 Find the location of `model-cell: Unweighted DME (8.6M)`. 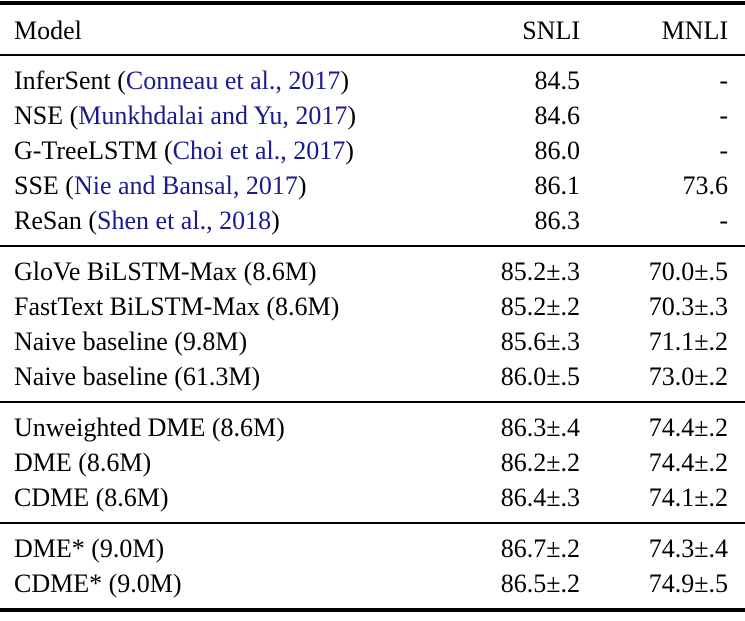

model-cell: Unweighted DME (8.6M) is located at coordinates (149, 427).